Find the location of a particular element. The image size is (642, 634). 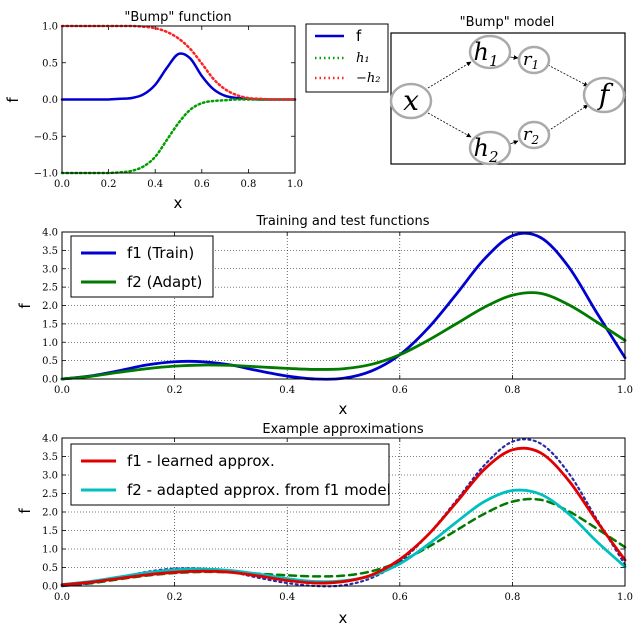

legend-label-f2: f2 (Adapt) is located at coordinates (164, 282).